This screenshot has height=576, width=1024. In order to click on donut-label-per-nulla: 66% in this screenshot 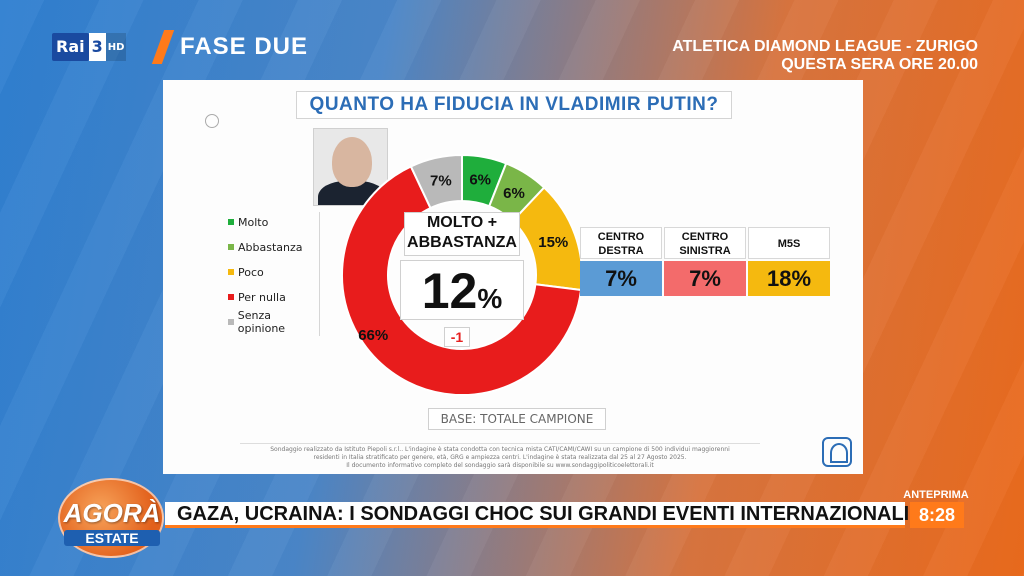, I will do `click(373, 335)`.